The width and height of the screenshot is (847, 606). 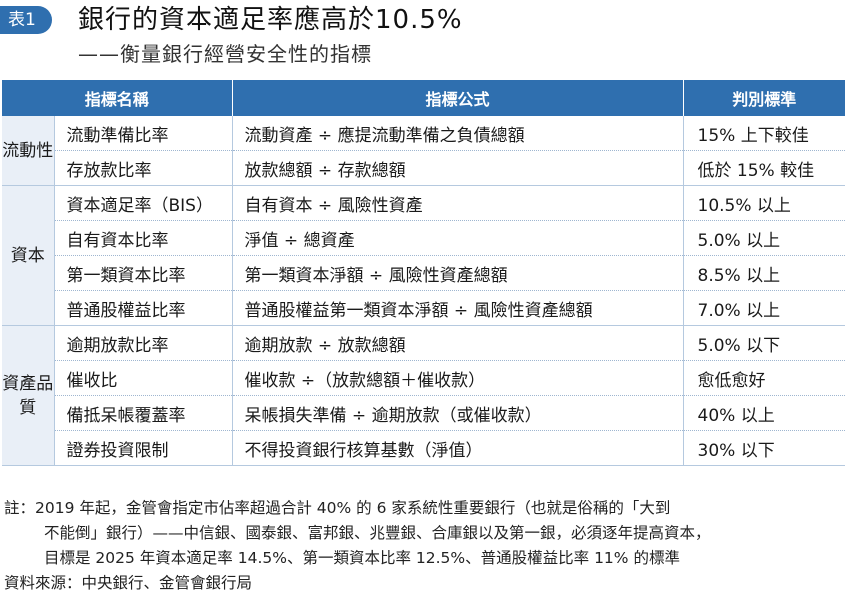 I want to click on table-row: 證券投資限制 不得投資銀行核算基數（淨值） 30% 以下, so click(x=424, y=448).